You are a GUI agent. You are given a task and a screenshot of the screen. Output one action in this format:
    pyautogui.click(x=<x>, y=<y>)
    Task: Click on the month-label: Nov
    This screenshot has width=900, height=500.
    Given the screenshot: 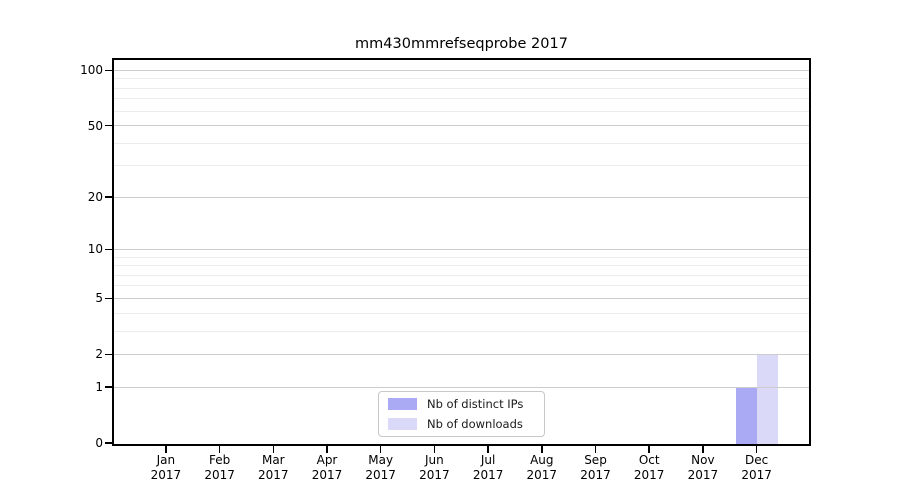 What is the action you would take?
    pyautogui.click(x=703, y=460)
    